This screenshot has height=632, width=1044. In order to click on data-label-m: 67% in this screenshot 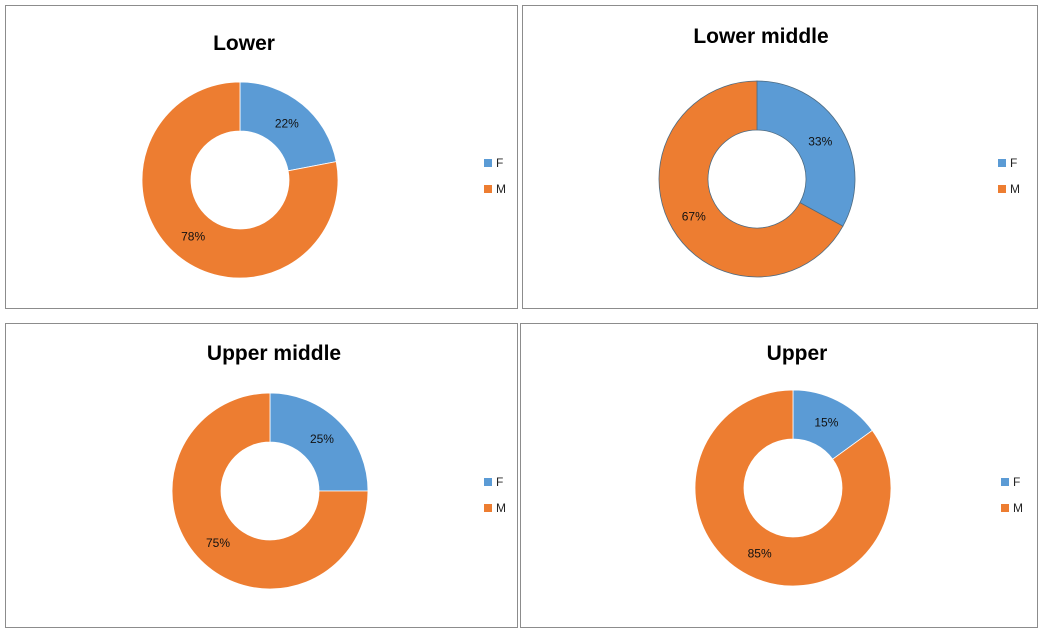, I will do `click(694, 216)`.